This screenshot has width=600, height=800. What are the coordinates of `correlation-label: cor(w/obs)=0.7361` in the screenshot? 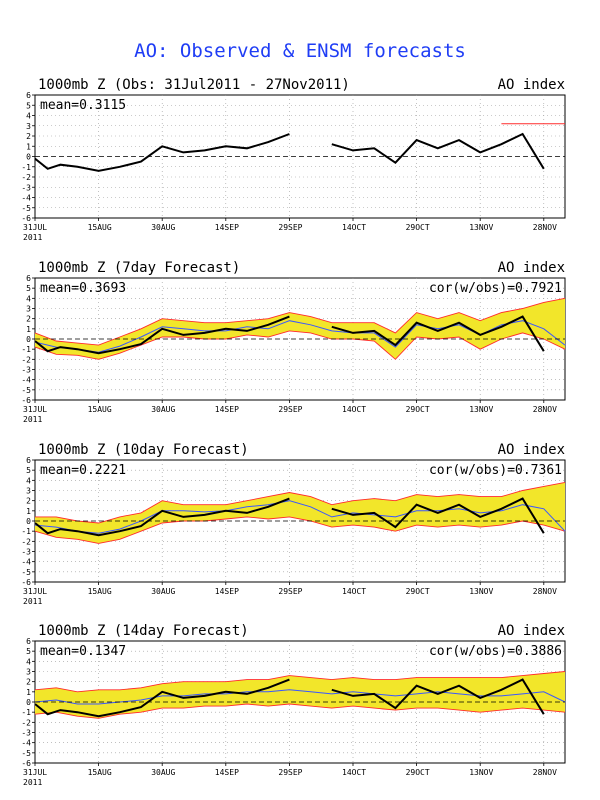 It's located at (495, 470).